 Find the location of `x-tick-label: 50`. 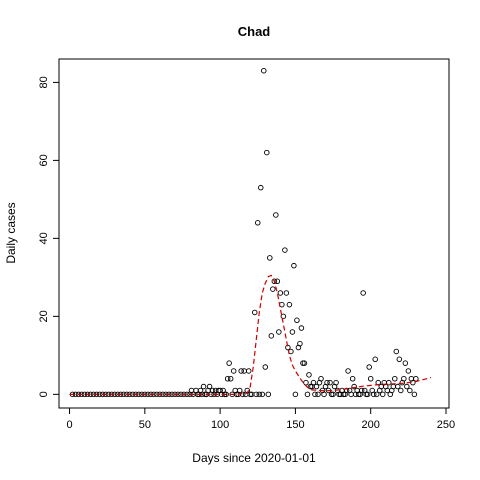

x-tick-label: 50 is located at coordinates (145, 425).